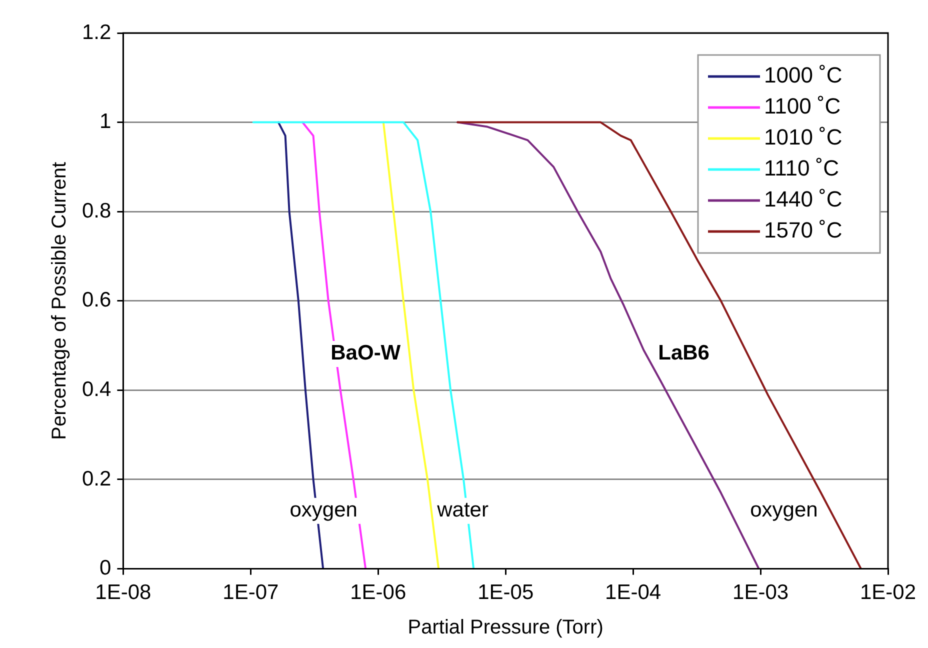  I want to click on annotation: water, so click(462, 510).